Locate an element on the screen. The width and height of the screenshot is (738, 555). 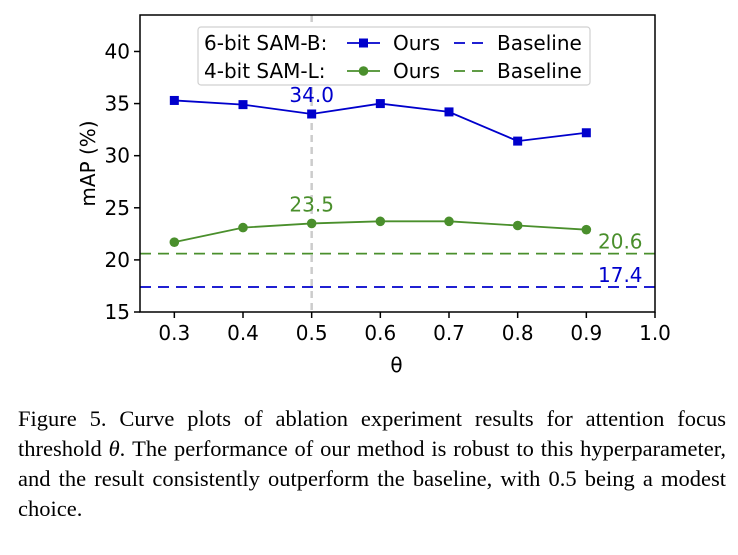
legend-group-label: 6-bit SAM-B: is located at coordinates (265, 43).